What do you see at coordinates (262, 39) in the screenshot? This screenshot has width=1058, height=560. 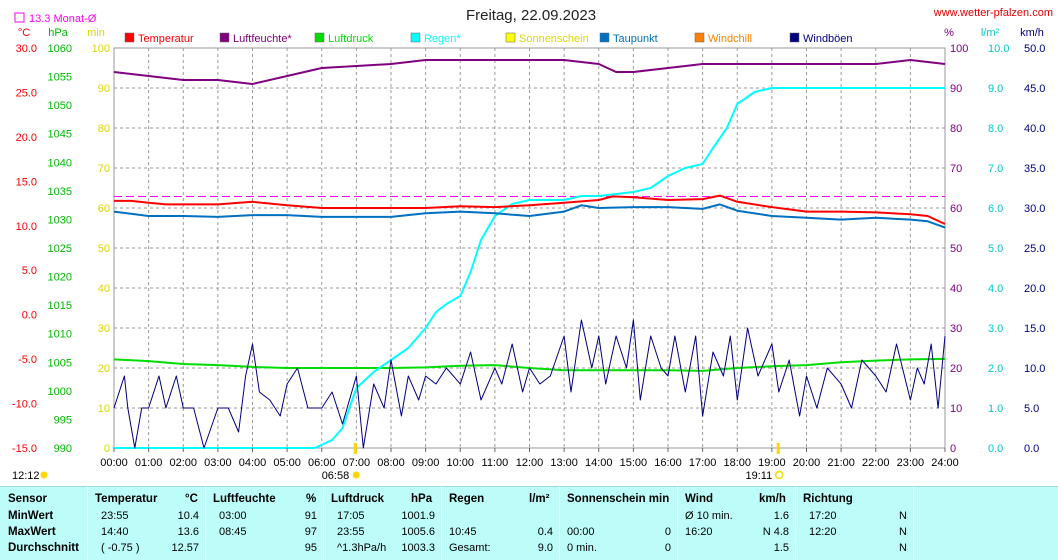 I see `legend-label-1: Luftfeuchte*` at bounding box center [262, 39].